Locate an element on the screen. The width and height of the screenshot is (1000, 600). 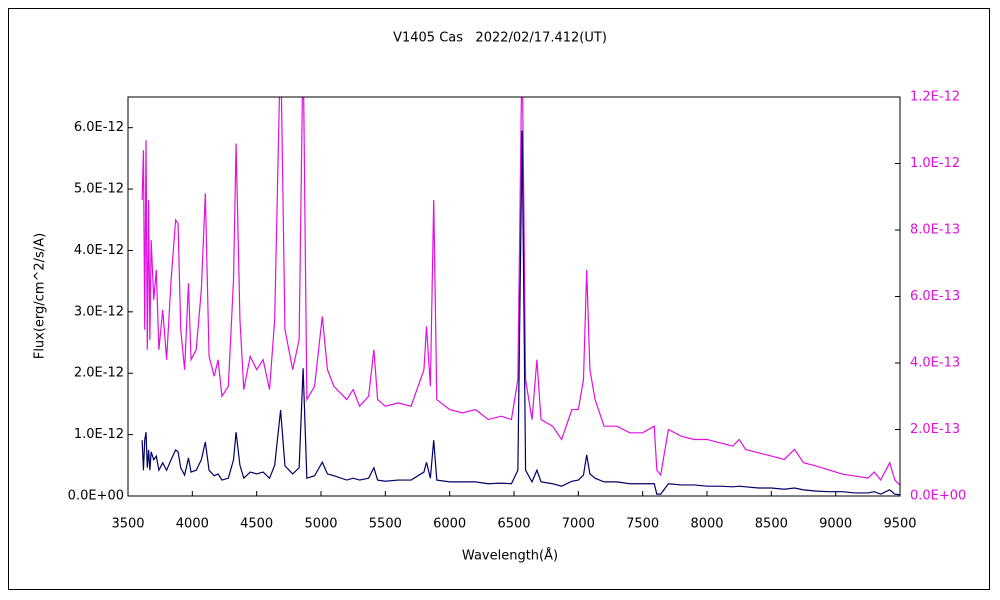
x-tick-label: 6500 is located at coordinates (513, 524).